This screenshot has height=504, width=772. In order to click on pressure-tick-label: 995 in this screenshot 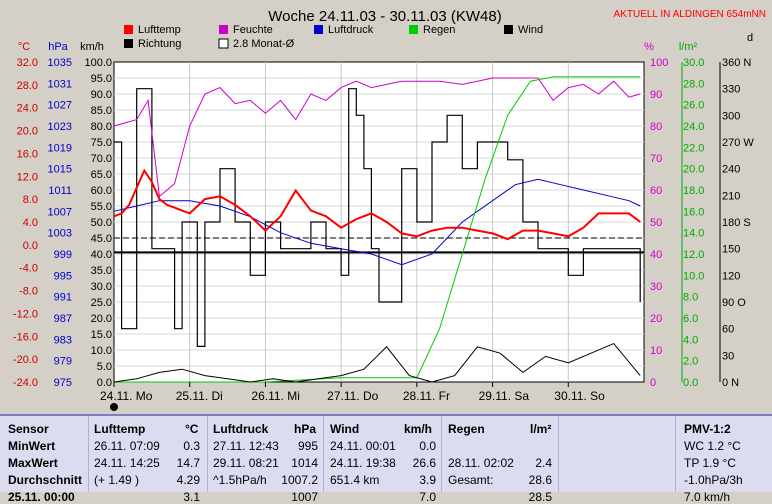, I will do `click(63, 276)`.